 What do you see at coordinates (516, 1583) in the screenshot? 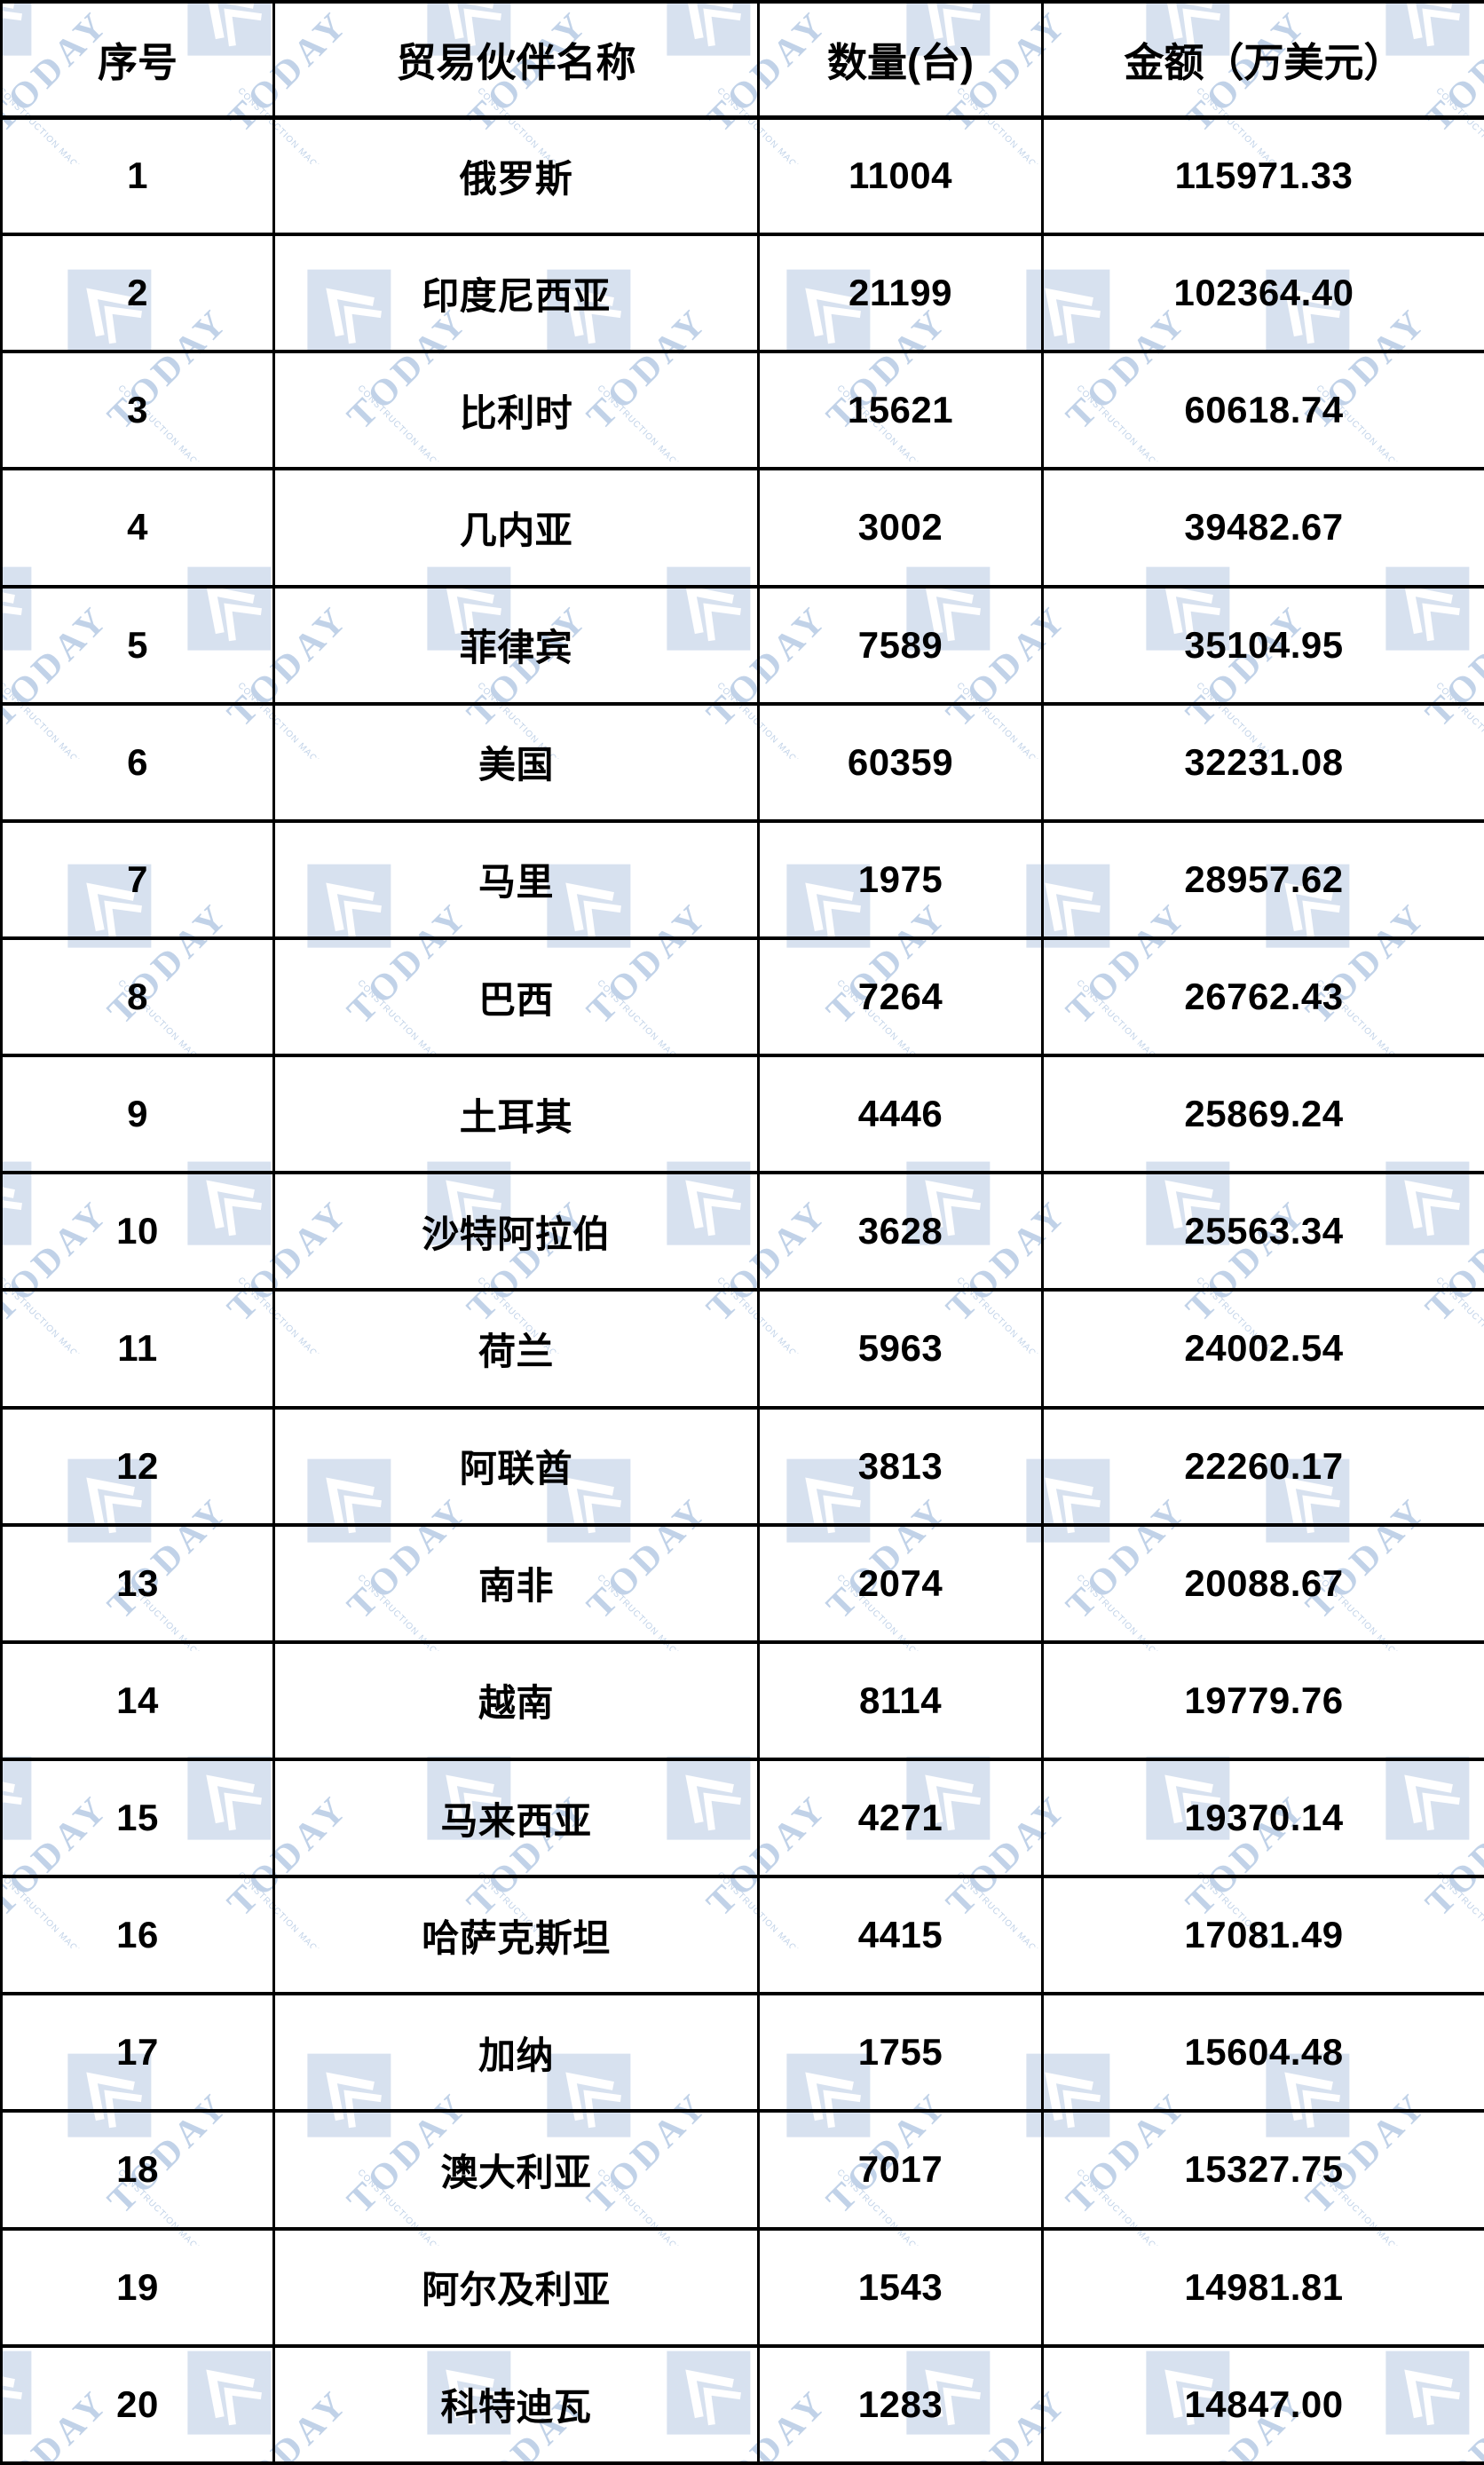
I see `partner-name-cell: 南非` at bounding box center [516, 1583].